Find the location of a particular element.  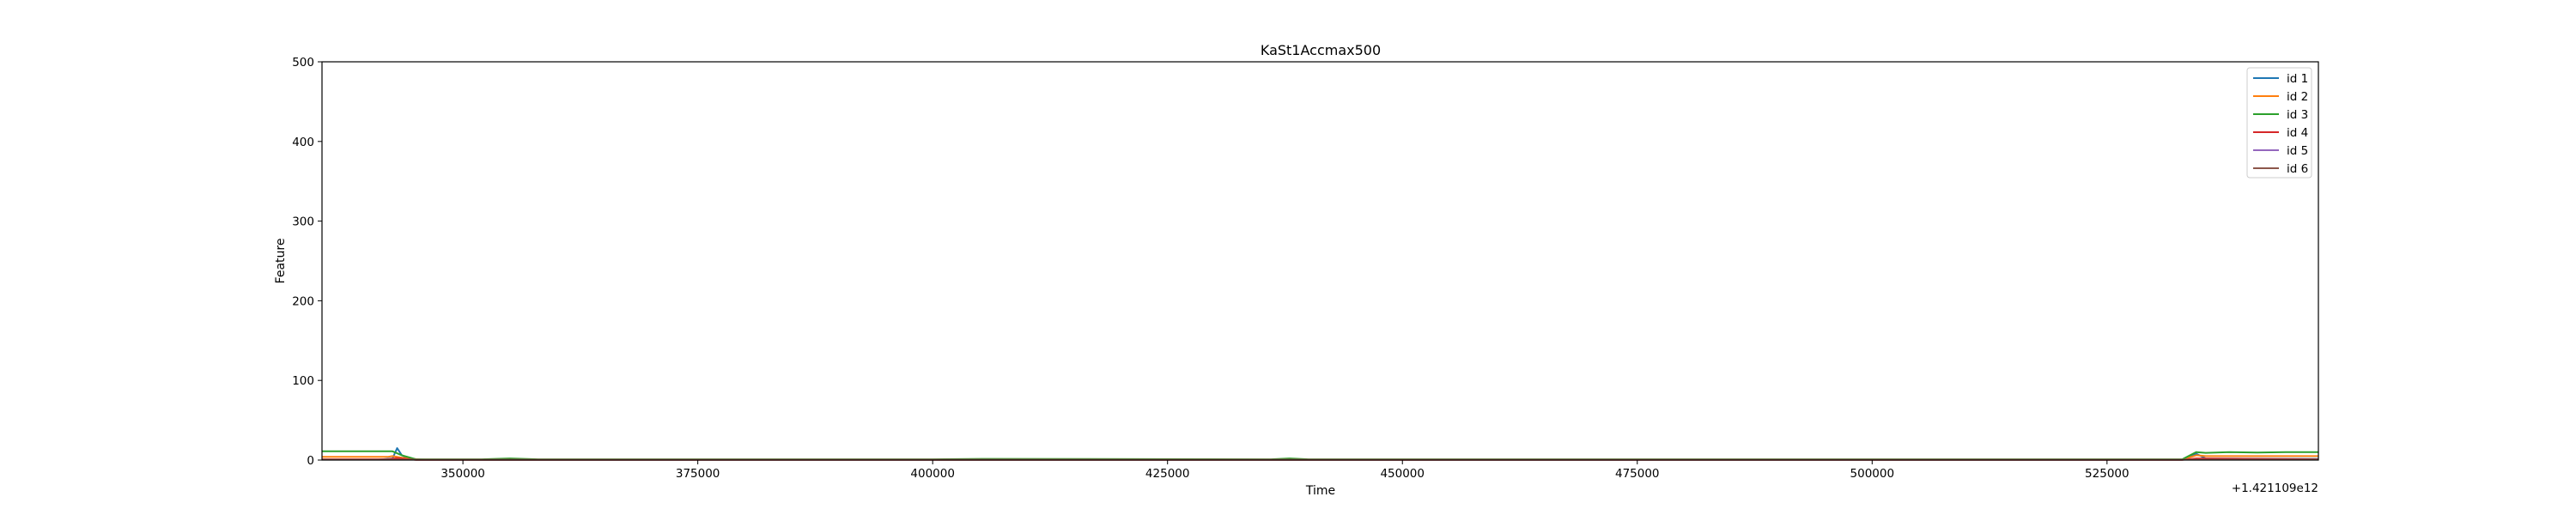

x-tick-label: 425000 is located at coordinates (1167, 474).